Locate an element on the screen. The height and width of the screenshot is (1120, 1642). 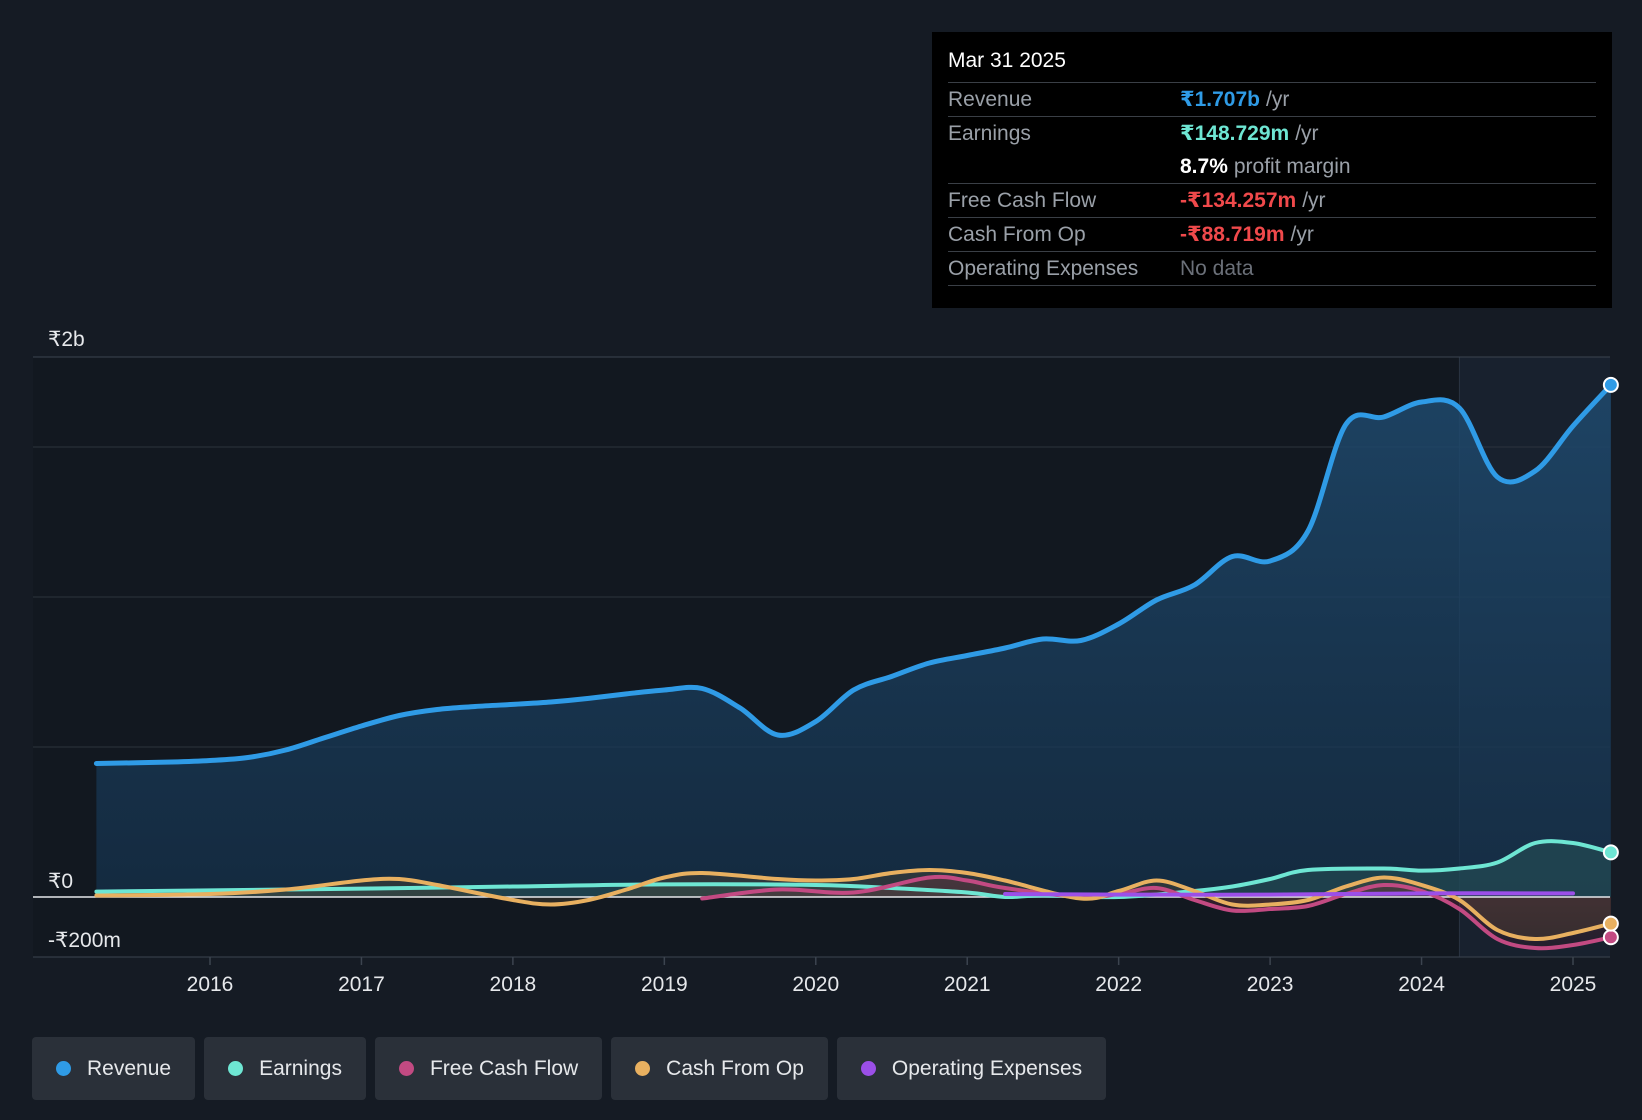
tooltip-label is located at coordinates (1064, 166).